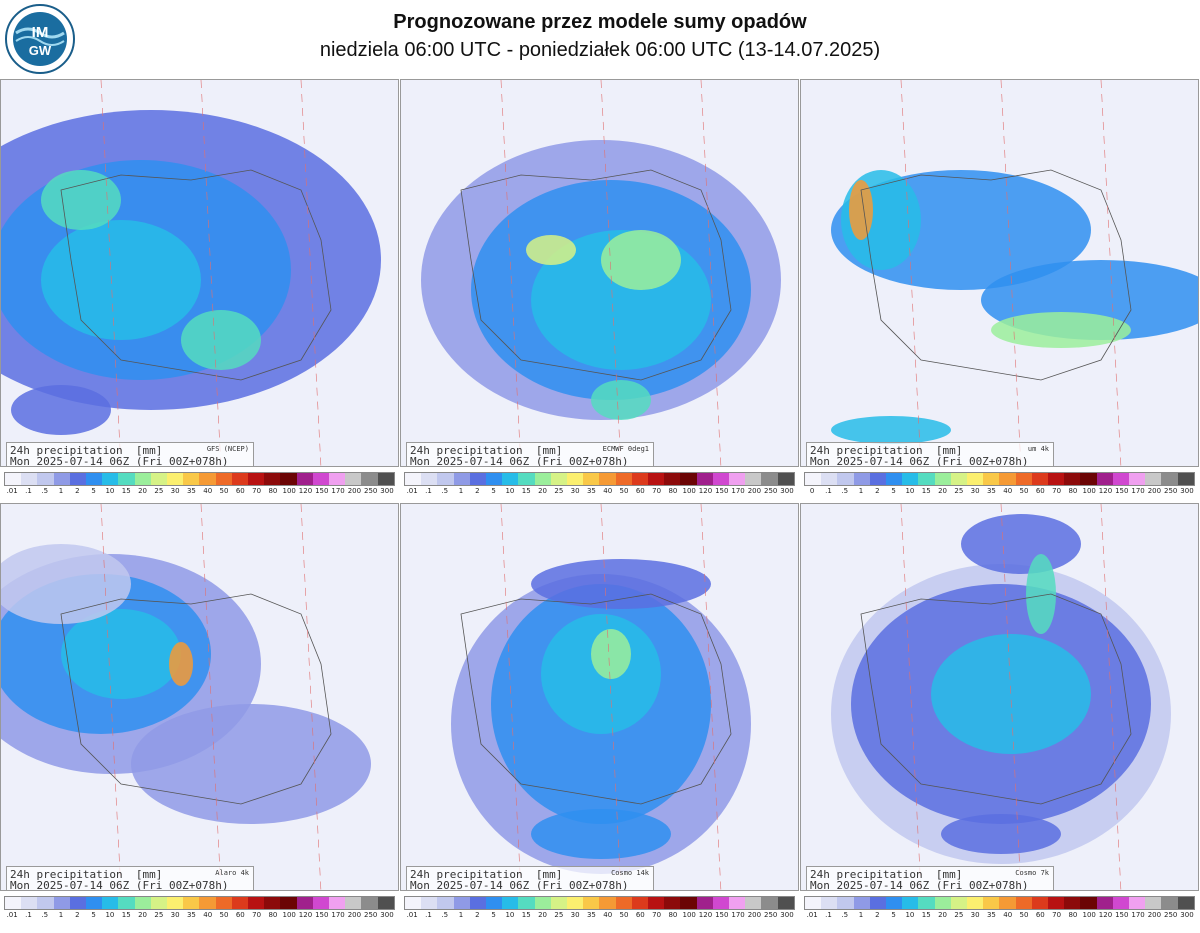  I want to click on colorbar-tick-label: 40, so click(608, 491).